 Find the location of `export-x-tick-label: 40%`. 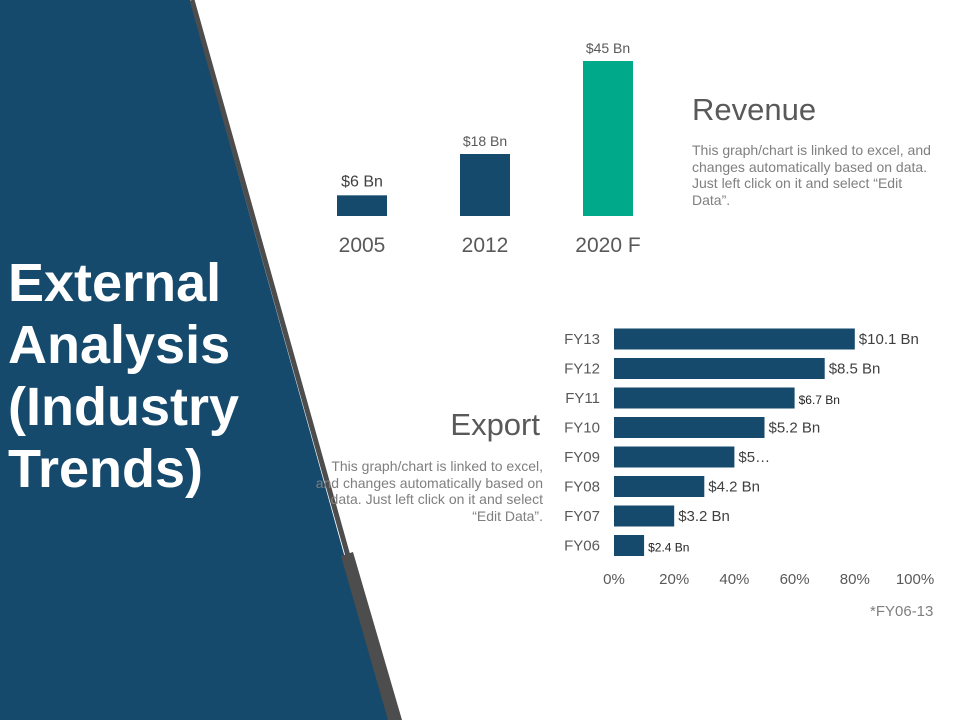

export-x-tick-label: 40% is located at coordinates (734, 579).